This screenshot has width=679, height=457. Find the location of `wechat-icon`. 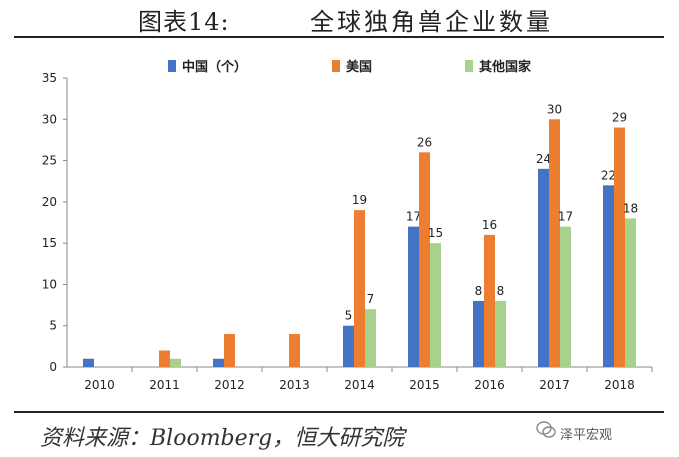

wechat-icon is located at coordinates (546, 429).